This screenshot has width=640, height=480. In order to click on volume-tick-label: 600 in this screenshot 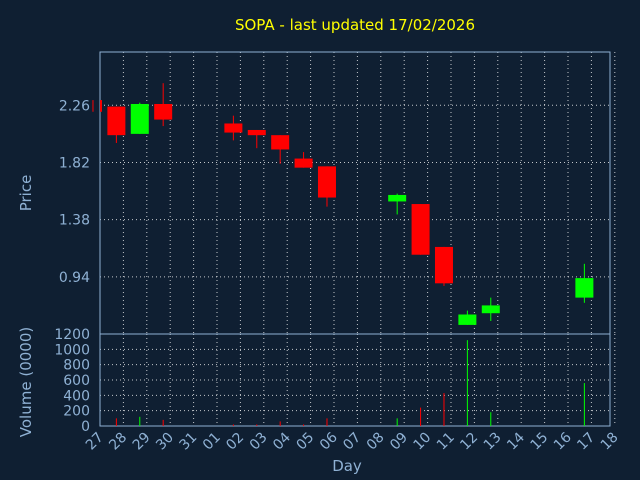, I will do `click(76, 381)`.